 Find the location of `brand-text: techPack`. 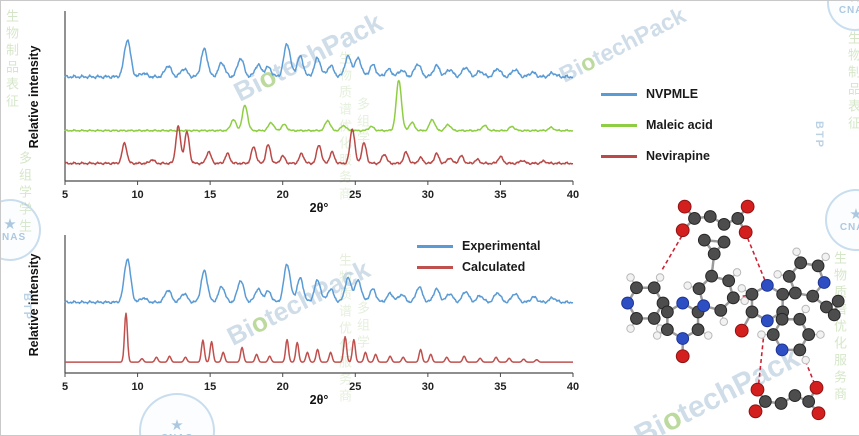

brand-text: techPack is located at coordinates (638, 36).